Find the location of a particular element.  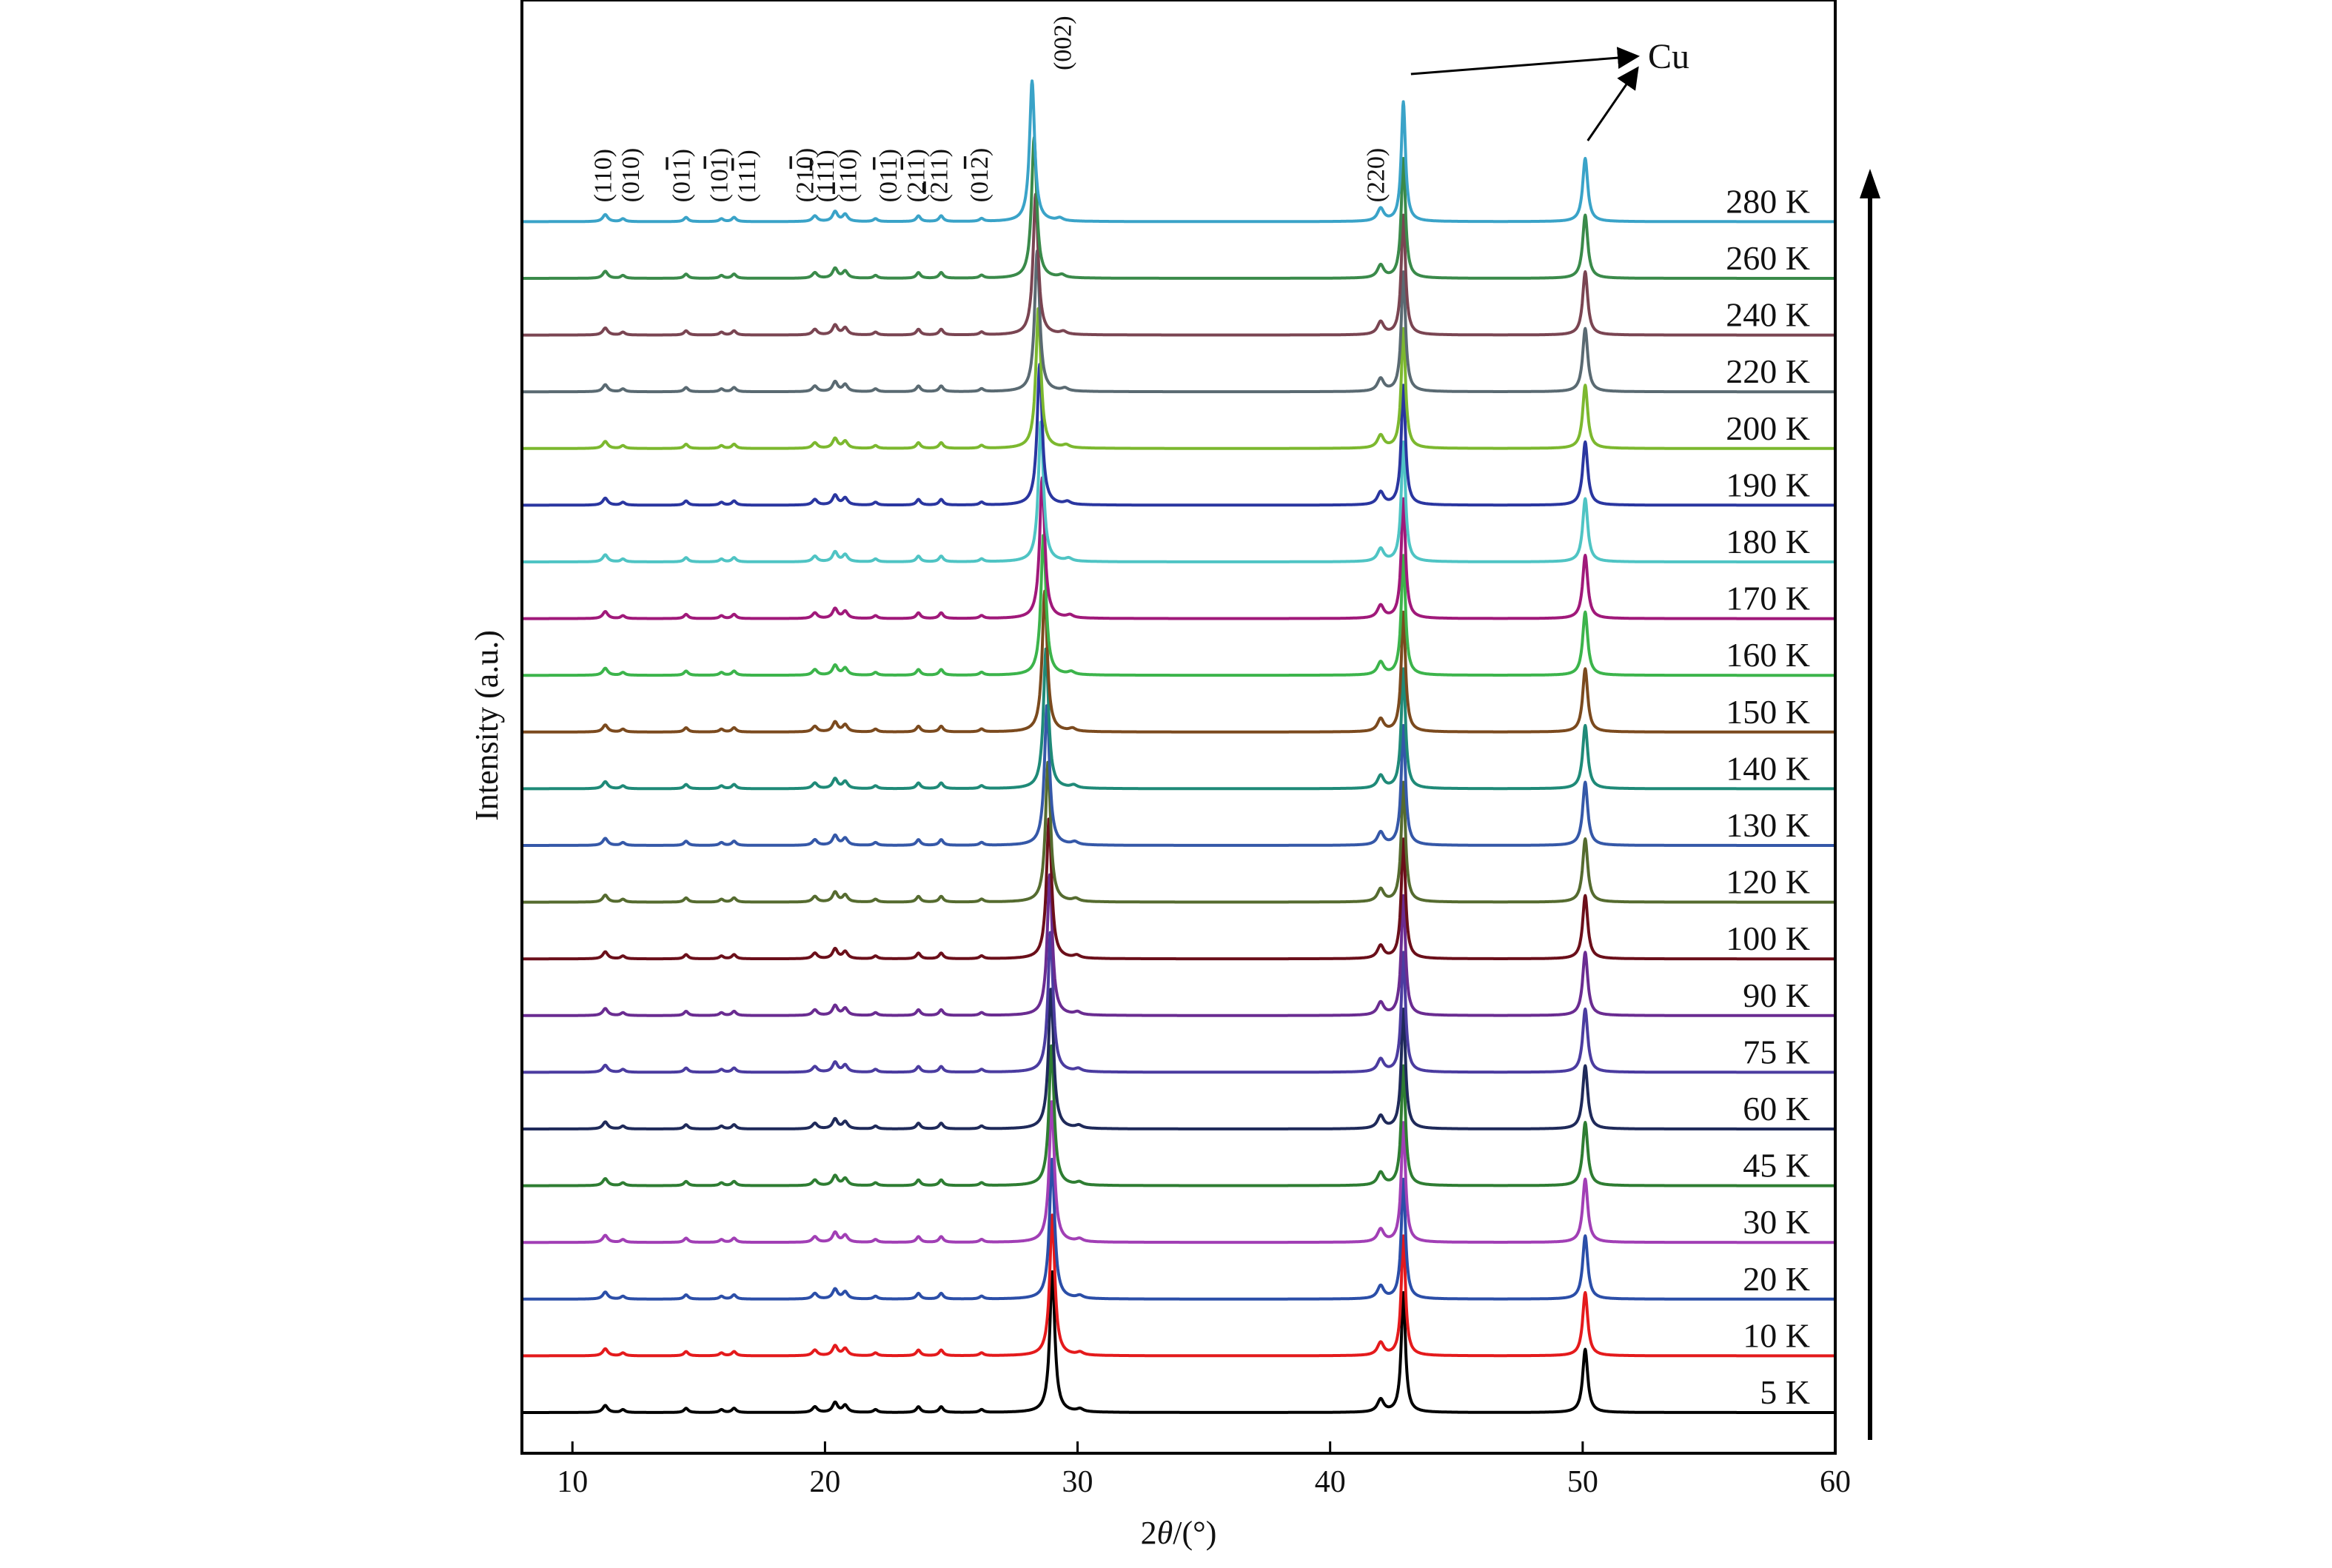

hkl-label-5: (210) is located at coordinates (806, 175).